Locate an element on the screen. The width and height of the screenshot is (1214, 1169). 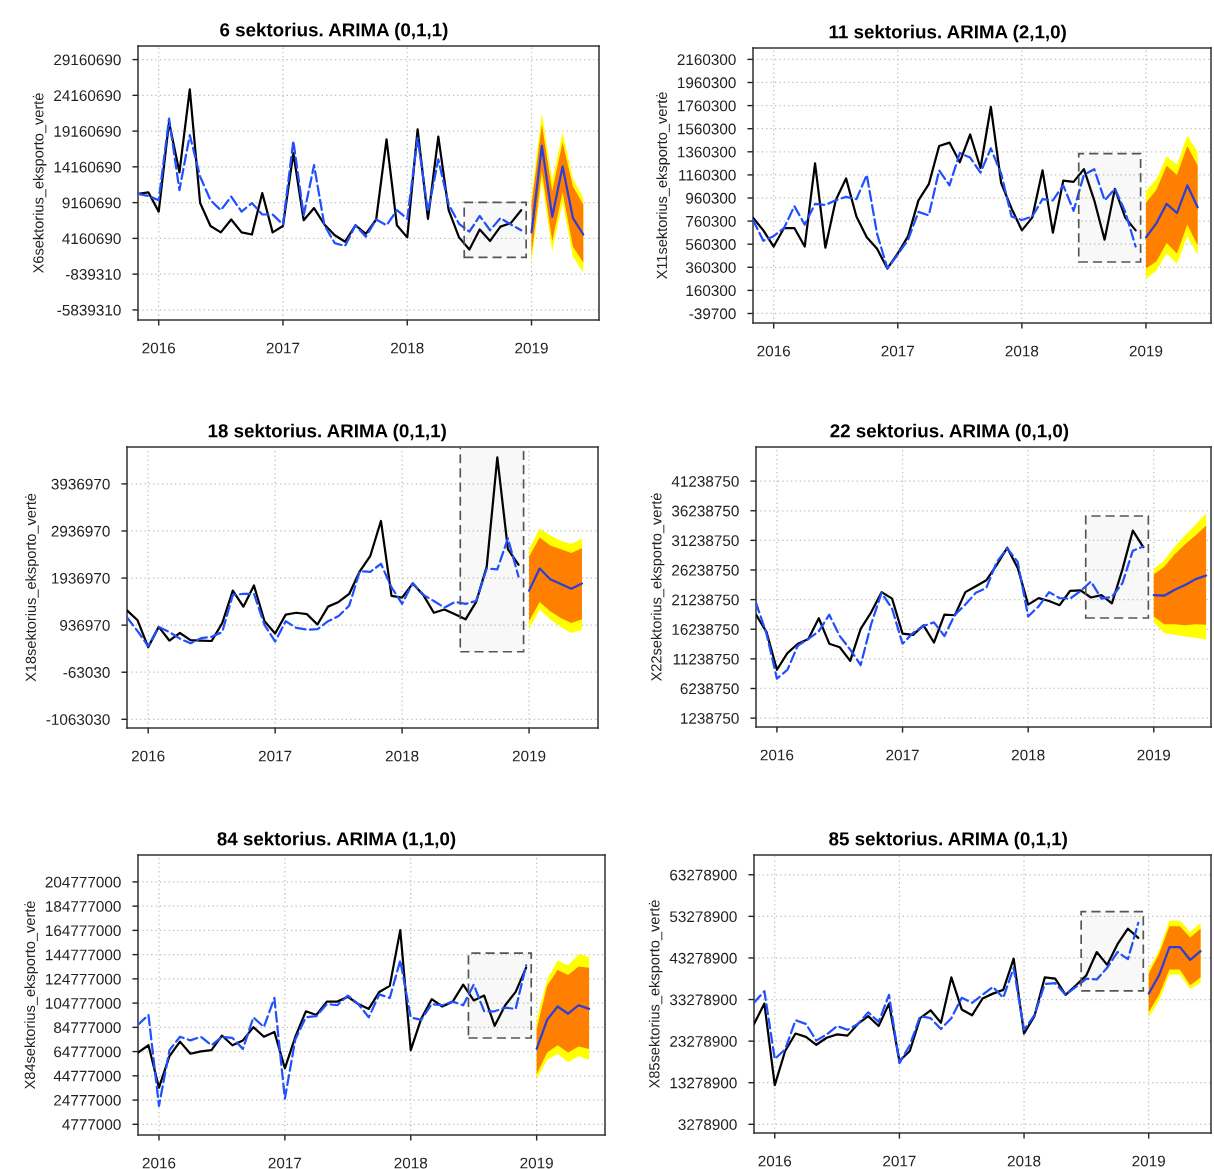
y-tick-label: 360300 is located at coordinates (710, 267).